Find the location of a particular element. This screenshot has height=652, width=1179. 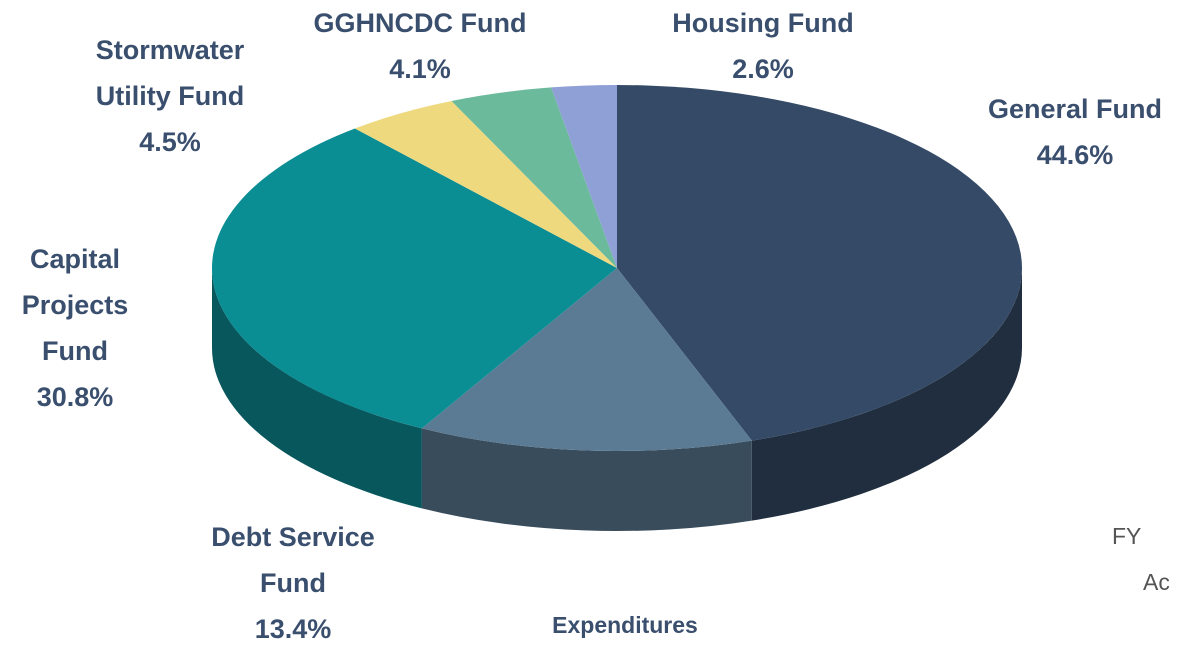

slice-value: 2.6% is located at coordinates (763, 69).